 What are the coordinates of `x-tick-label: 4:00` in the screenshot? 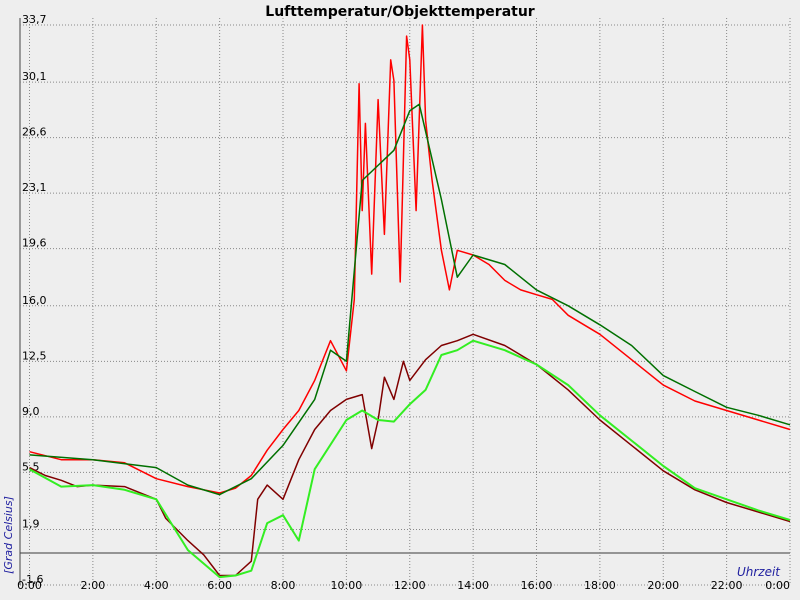 It's located at (156, 585).